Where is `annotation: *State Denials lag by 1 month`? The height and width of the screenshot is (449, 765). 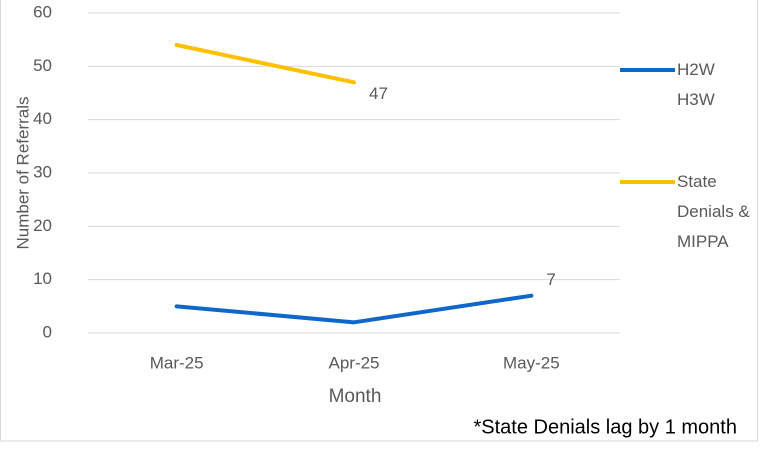 annotation: *State Denials lag by 1 month is located at coordinates (606, 427).